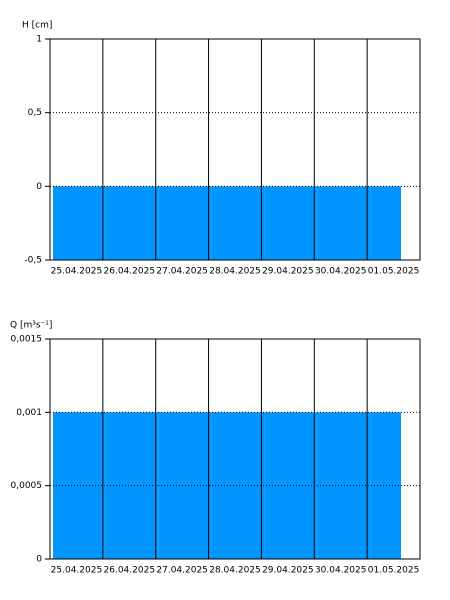 The width and height of the screenshot is (450, 600). I want to click on y-tick-label: 1, so click(39, 40).